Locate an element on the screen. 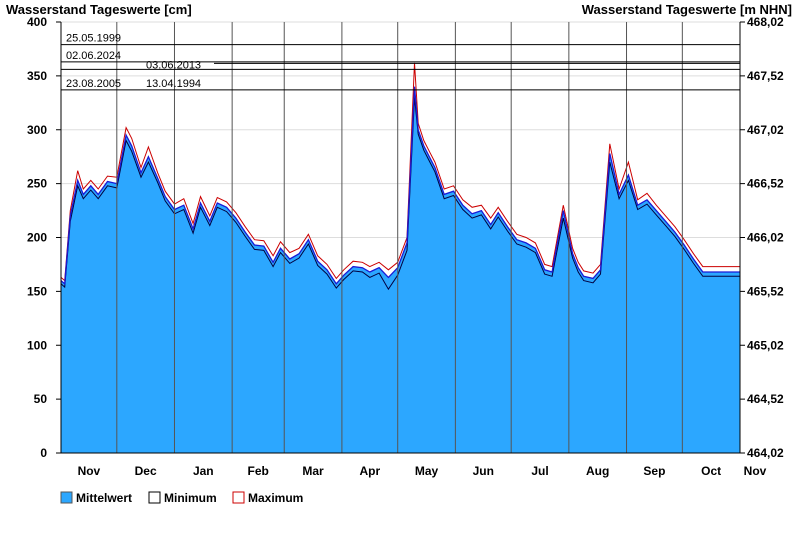  reference-label: 02.06.2024 is located at coordinates (93, 56).